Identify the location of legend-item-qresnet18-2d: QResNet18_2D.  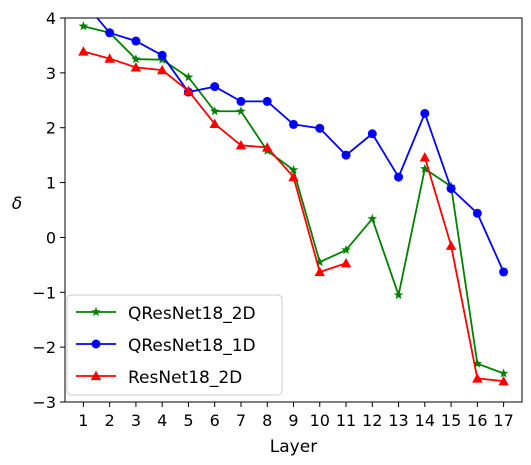
(166, 314).